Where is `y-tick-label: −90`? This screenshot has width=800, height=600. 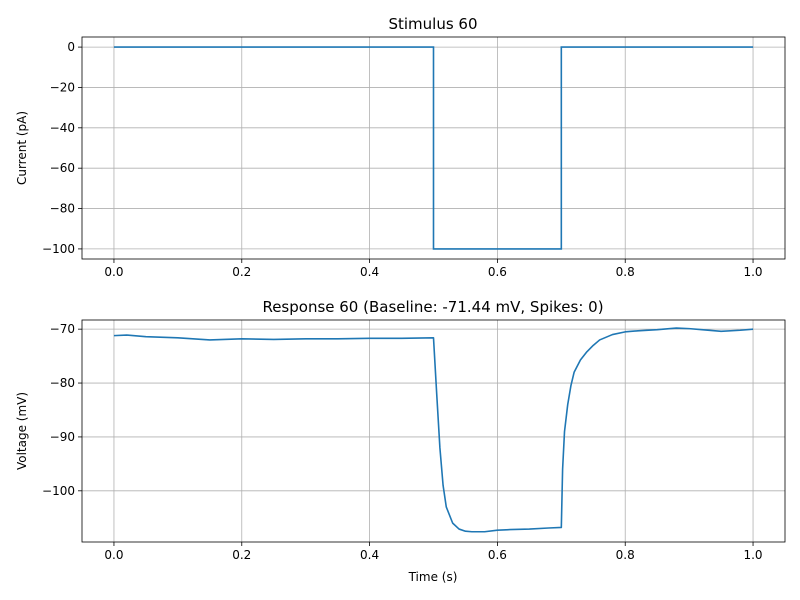 y-tick-label: −90 is located at coordinates (62, 437).